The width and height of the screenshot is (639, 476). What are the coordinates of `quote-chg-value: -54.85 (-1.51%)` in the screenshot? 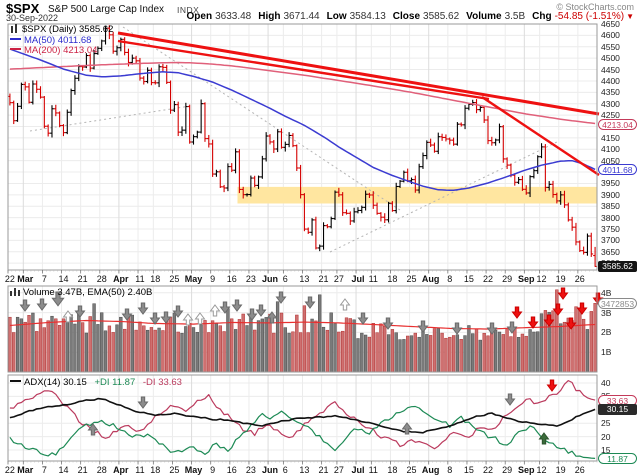 It's located at (589, 16).